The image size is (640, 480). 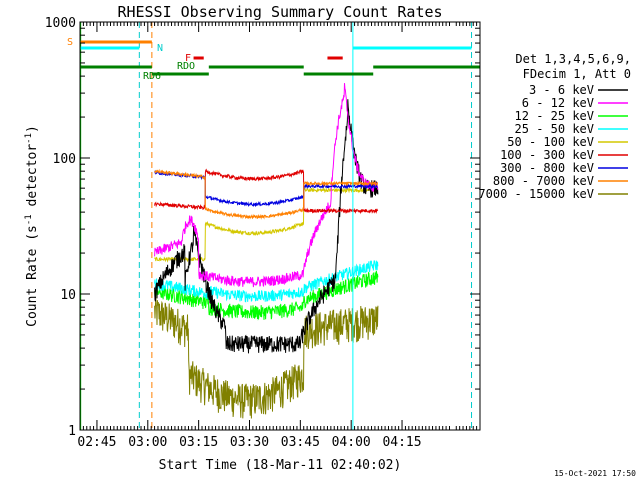 I want to click on legend-entry-label: 800 - 7000 keV, so click(x=543, y=181).